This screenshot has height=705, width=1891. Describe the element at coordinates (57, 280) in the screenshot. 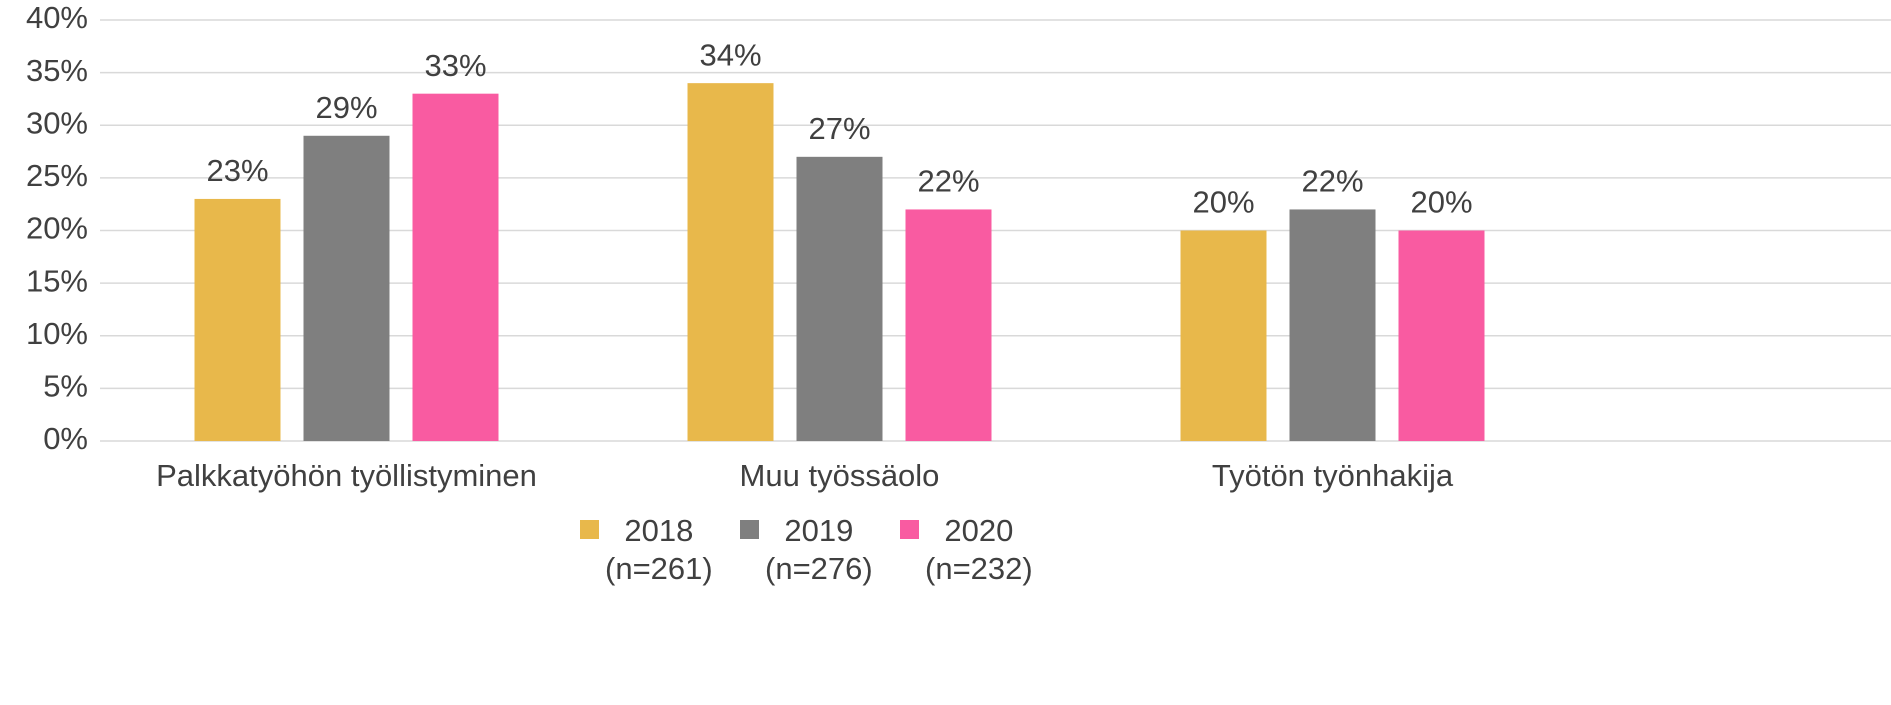

I see `y-tick-label: 15%` at that location.